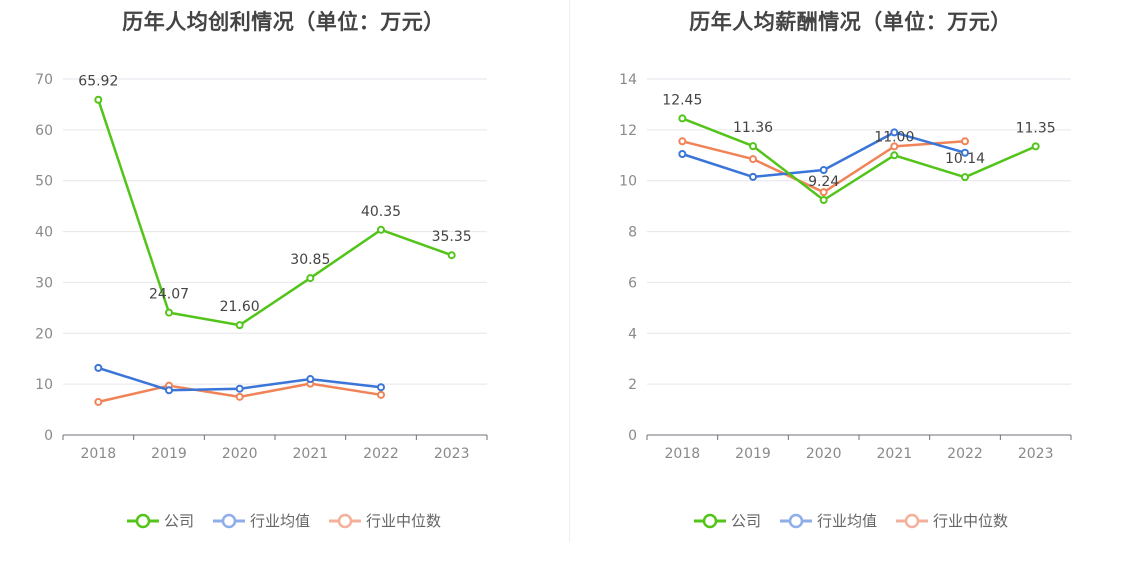 The width and height of the screenshot is (1134, 582). I want to click on y-tick-label: 12, so click(628, 131).